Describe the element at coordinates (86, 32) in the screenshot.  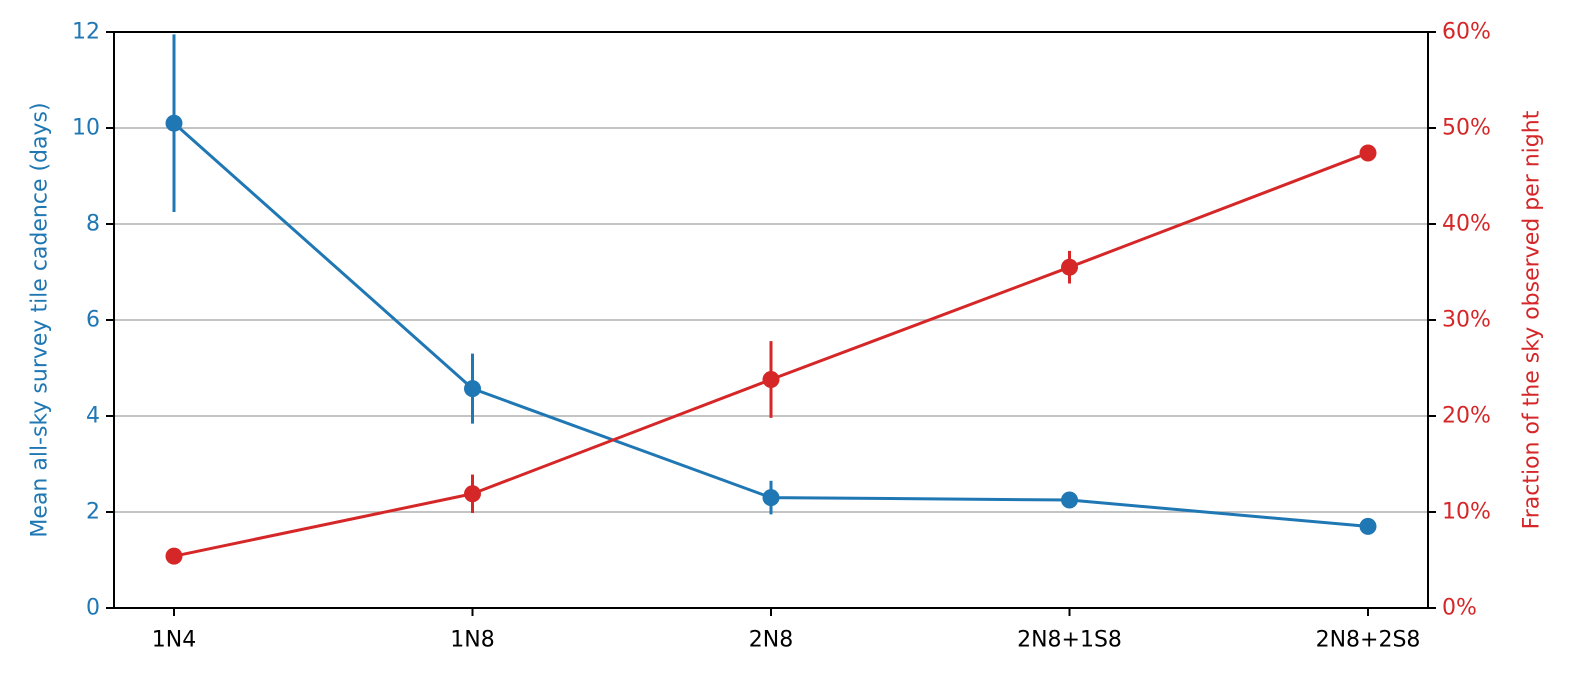
I see `y-left-tick-label-6: 12` at that location.